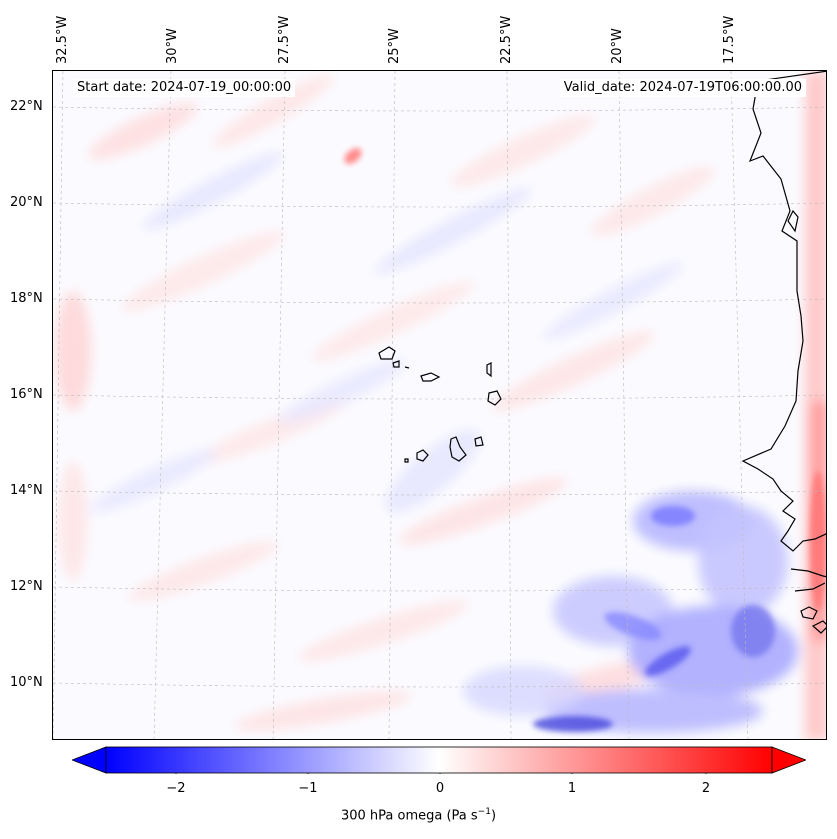 The height and width of the screenshot is (839, 837). I want to click on cape-verde-islands, so click(440, 404).